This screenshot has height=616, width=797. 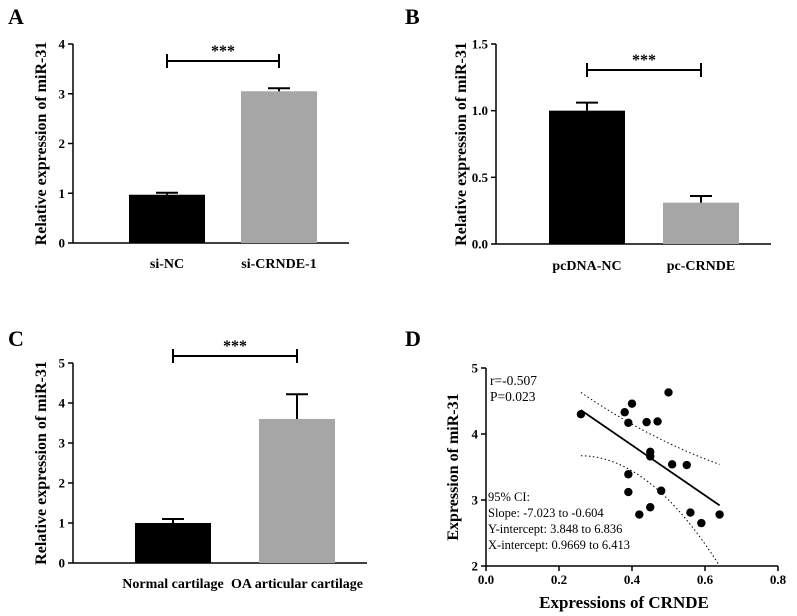 What do you see at coordinates (167, 264) in the screenshot?
I see `category-label: si-NC` at bounding box center [167, 264].